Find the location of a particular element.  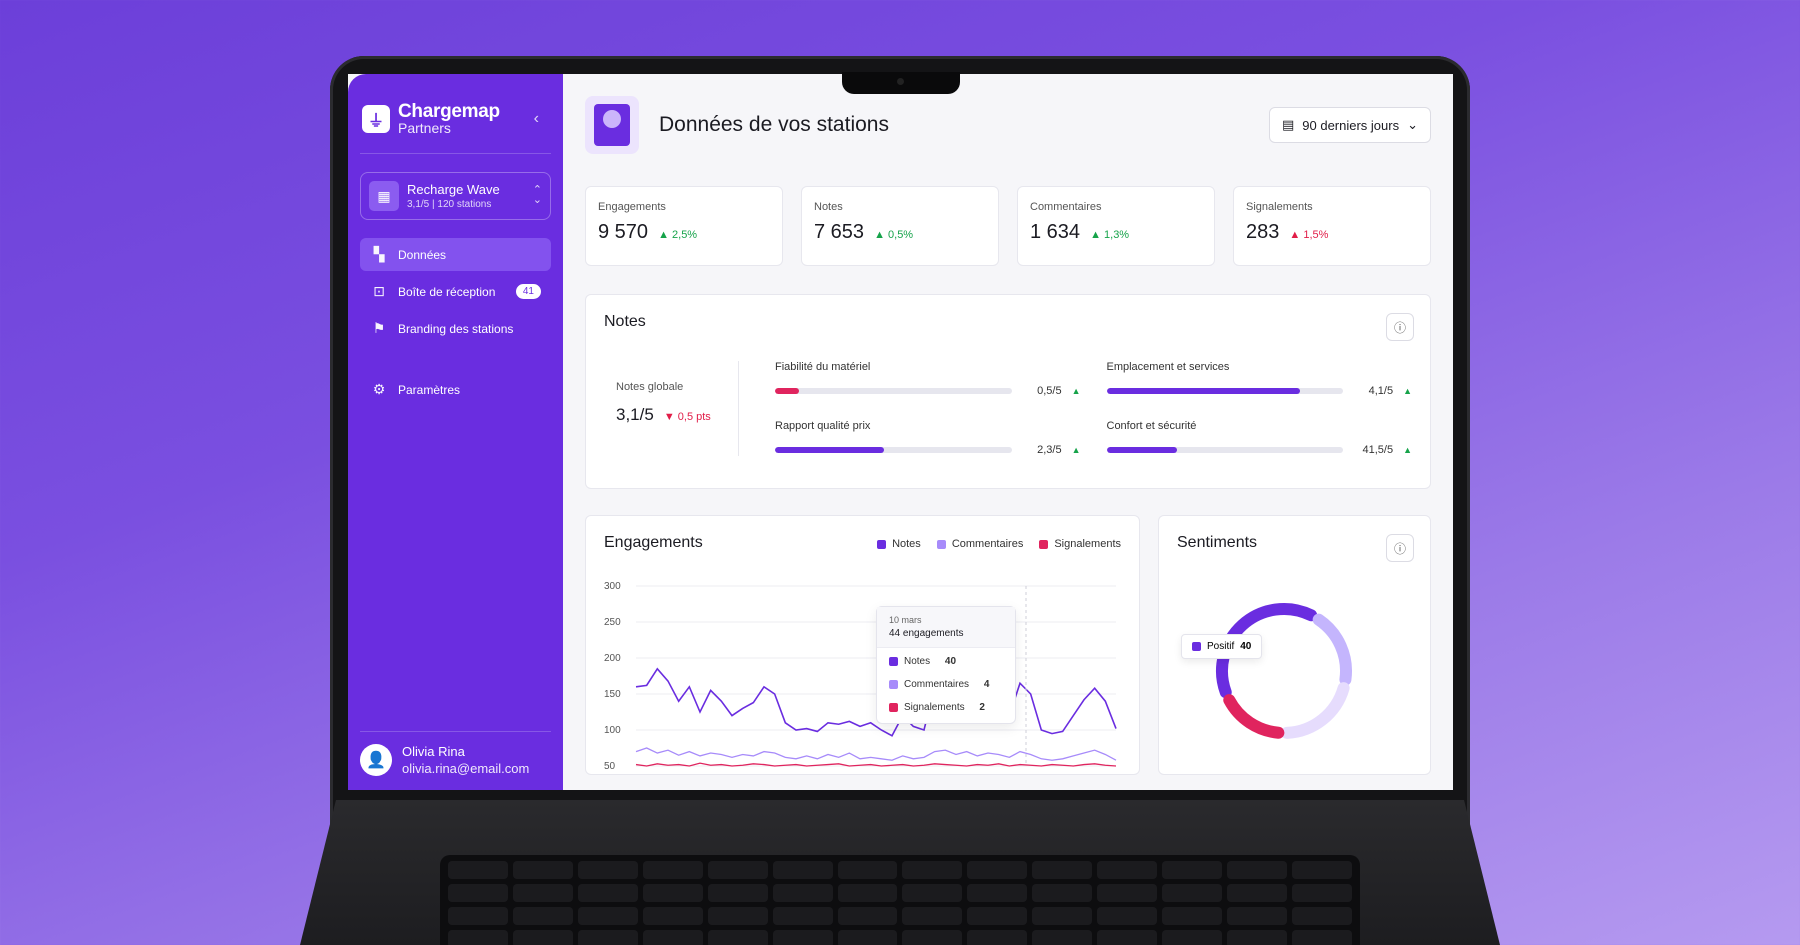

sidebar-item-label: Données is located at coordinates (422, 254).